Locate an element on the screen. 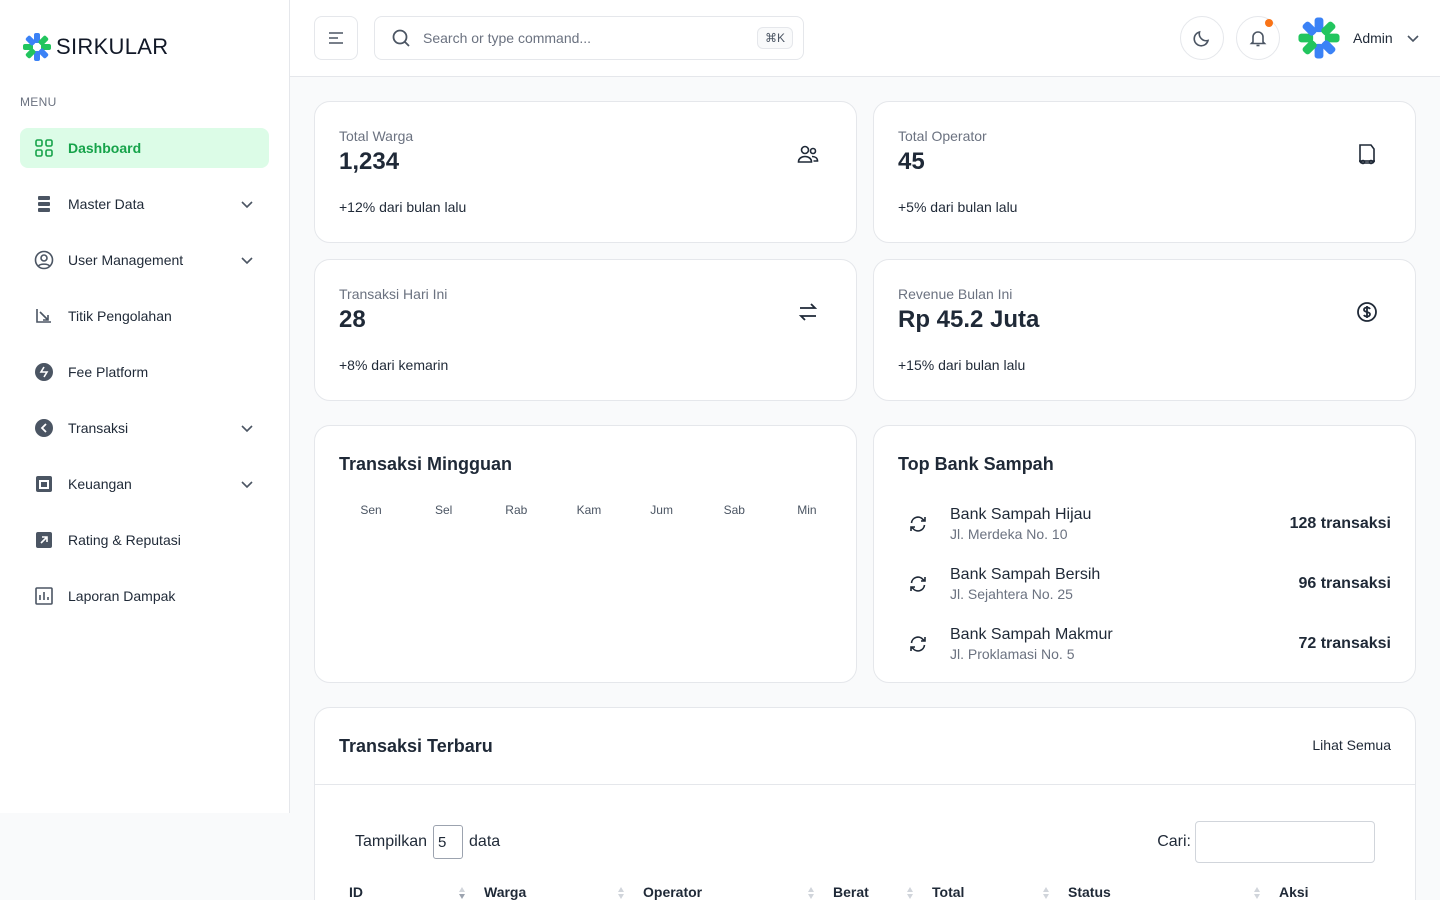 The height and width of the screenshot is (900, 1440). bank-count: 96 transaksi is located at coordinates (1344, 583).